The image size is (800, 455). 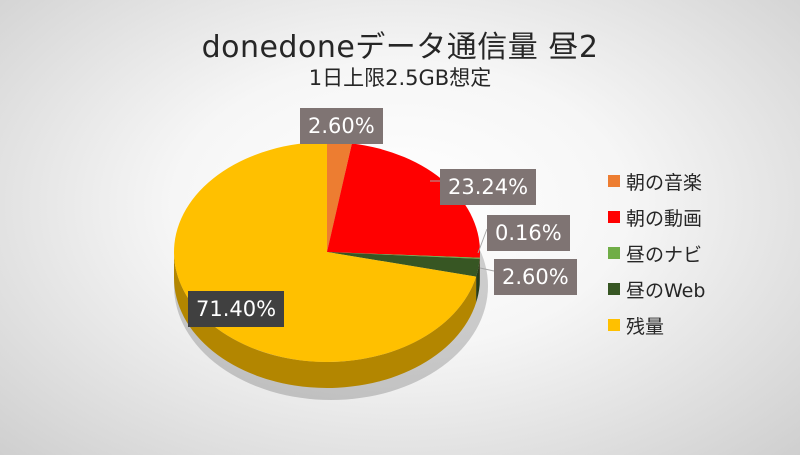 I want to click on legend-entry-3: 昼のWeb, so click(x=656, y=289).